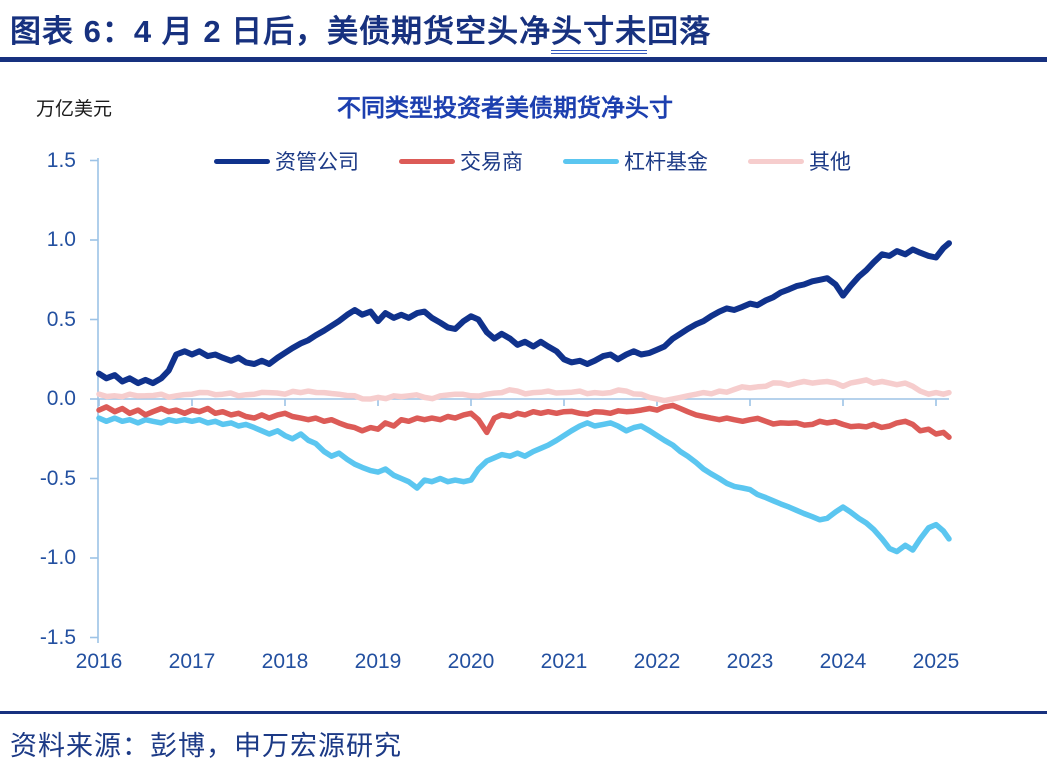  I want to click on legend-item-1: 交易商, so click(461, 161).